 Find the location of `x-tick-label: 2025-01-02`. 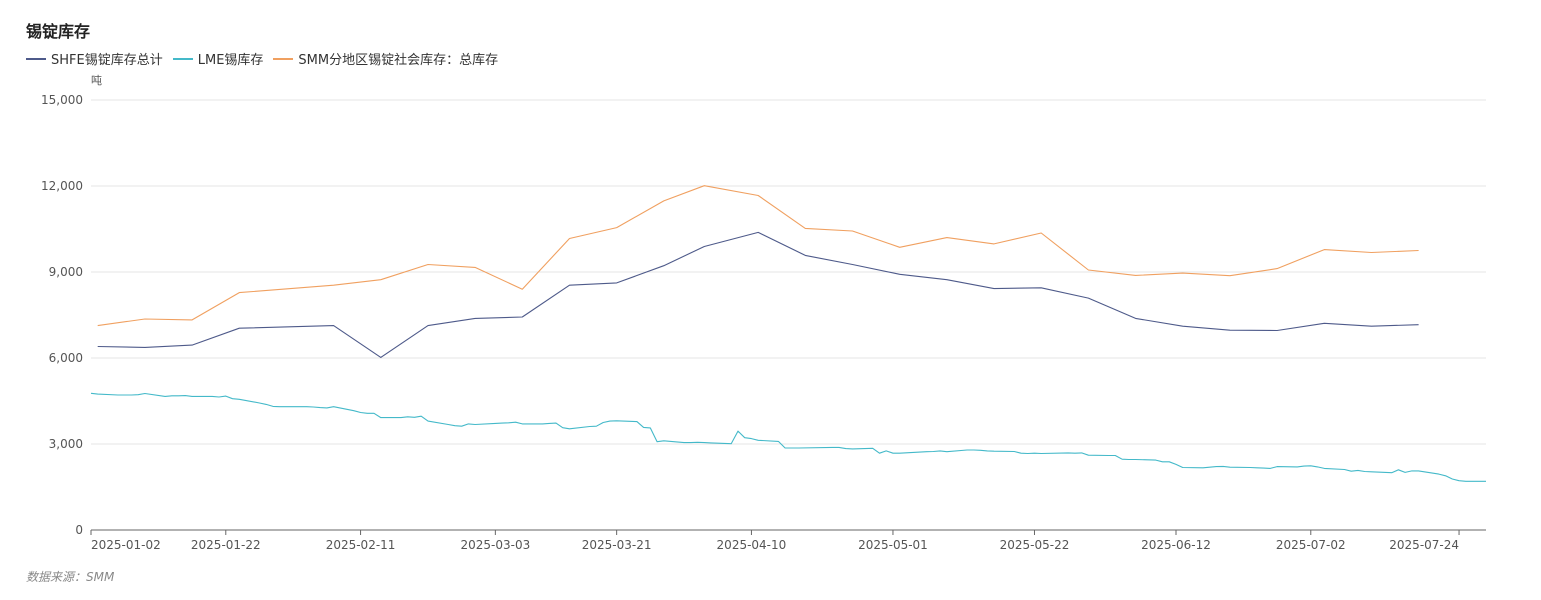

x-tick-label: 2025-01-02 is located at coordinates (126, 545).